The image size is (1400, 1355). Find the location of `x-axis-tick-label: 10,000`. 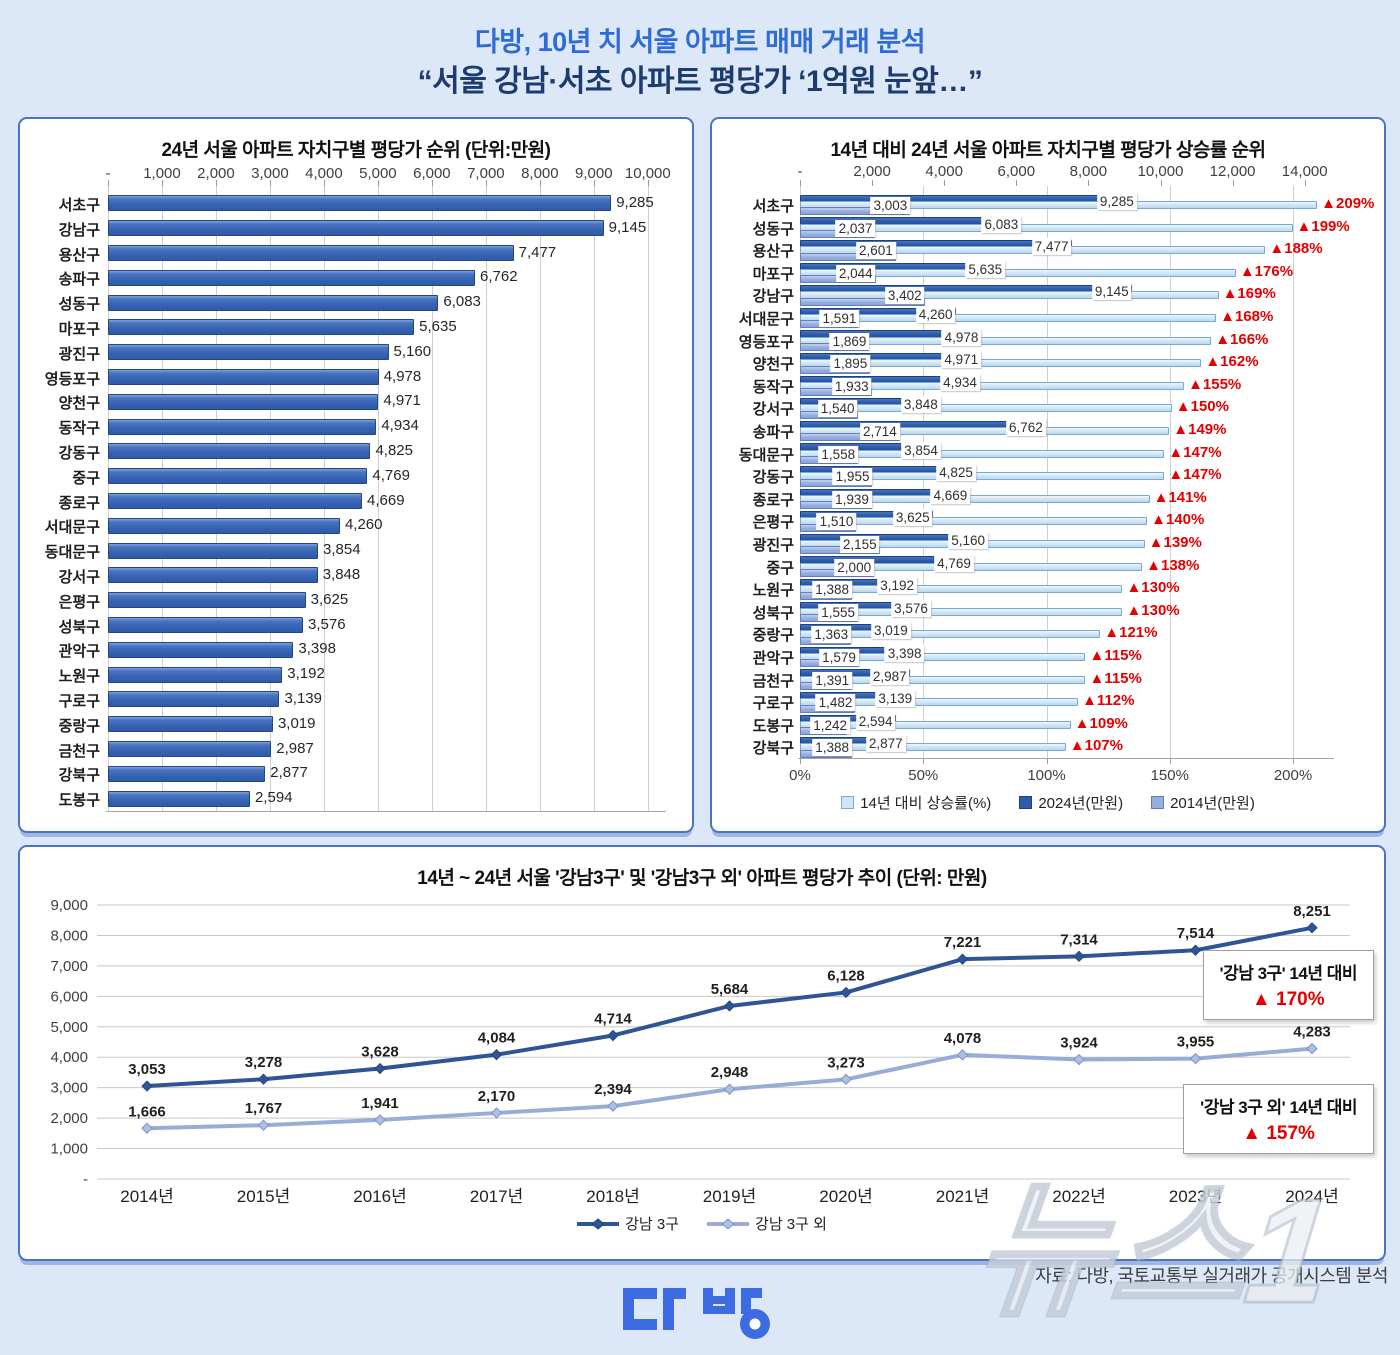

x-axis-tick-label: 10,000 is located at coordinates (647, 173).